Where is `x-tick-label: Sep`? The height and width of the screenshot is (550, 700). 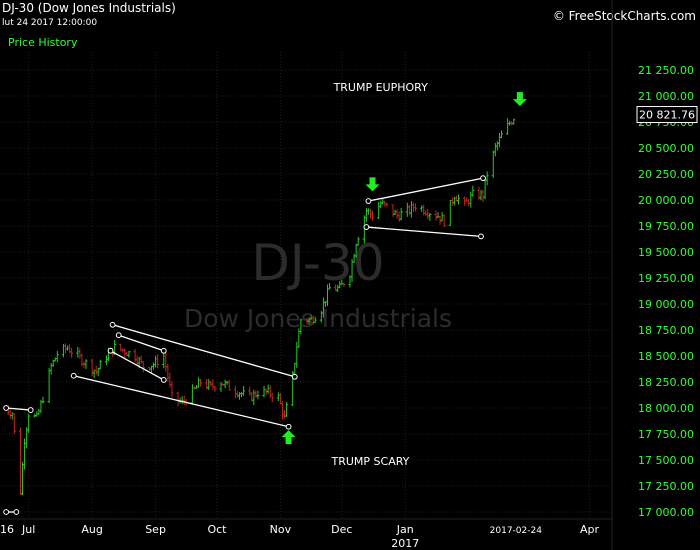 x-tick-label: Sep is located at coordinates (155, 529).